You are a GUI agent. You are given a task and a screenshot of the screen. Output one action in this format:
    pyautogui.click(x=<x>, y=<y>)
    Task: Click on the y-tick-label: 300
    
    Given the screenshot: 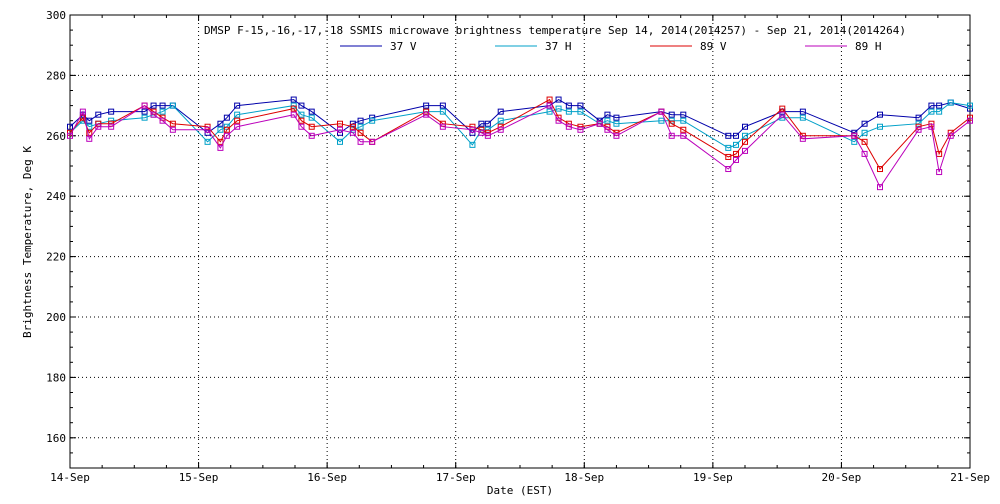 What is the action you would take?
    pyautogui.click(x=56, y=15)
    